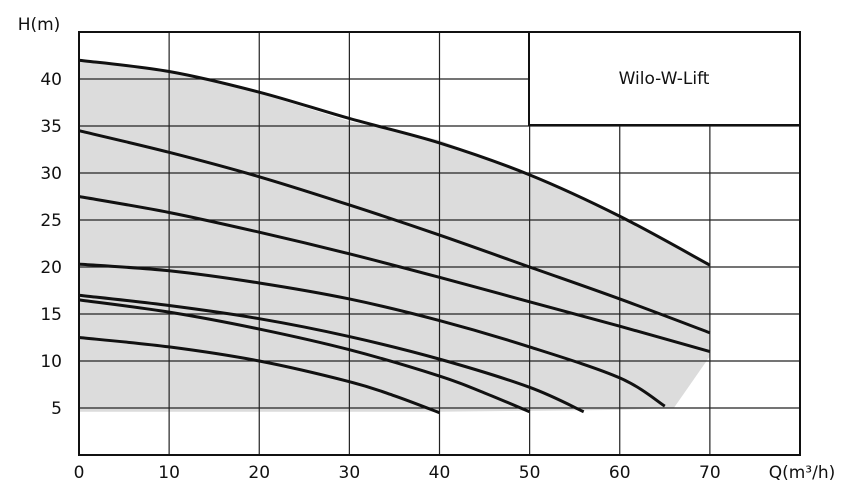  What do you see at coordinates (51, 268) in the screenshot?
I see `y-tick-label: 20` at bounding box center [51, 268].